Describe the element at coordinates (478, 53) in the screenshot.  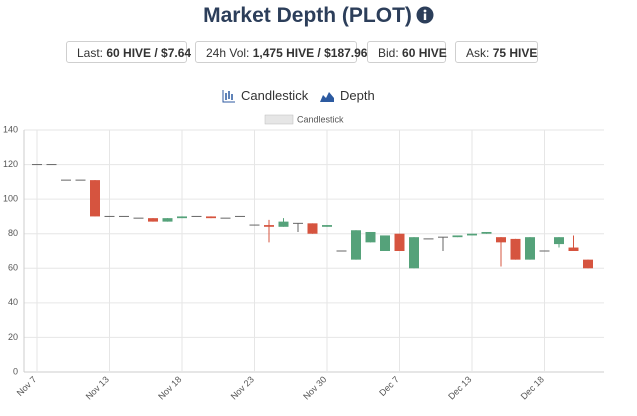
I see `stat-label: Ask:` at that location.